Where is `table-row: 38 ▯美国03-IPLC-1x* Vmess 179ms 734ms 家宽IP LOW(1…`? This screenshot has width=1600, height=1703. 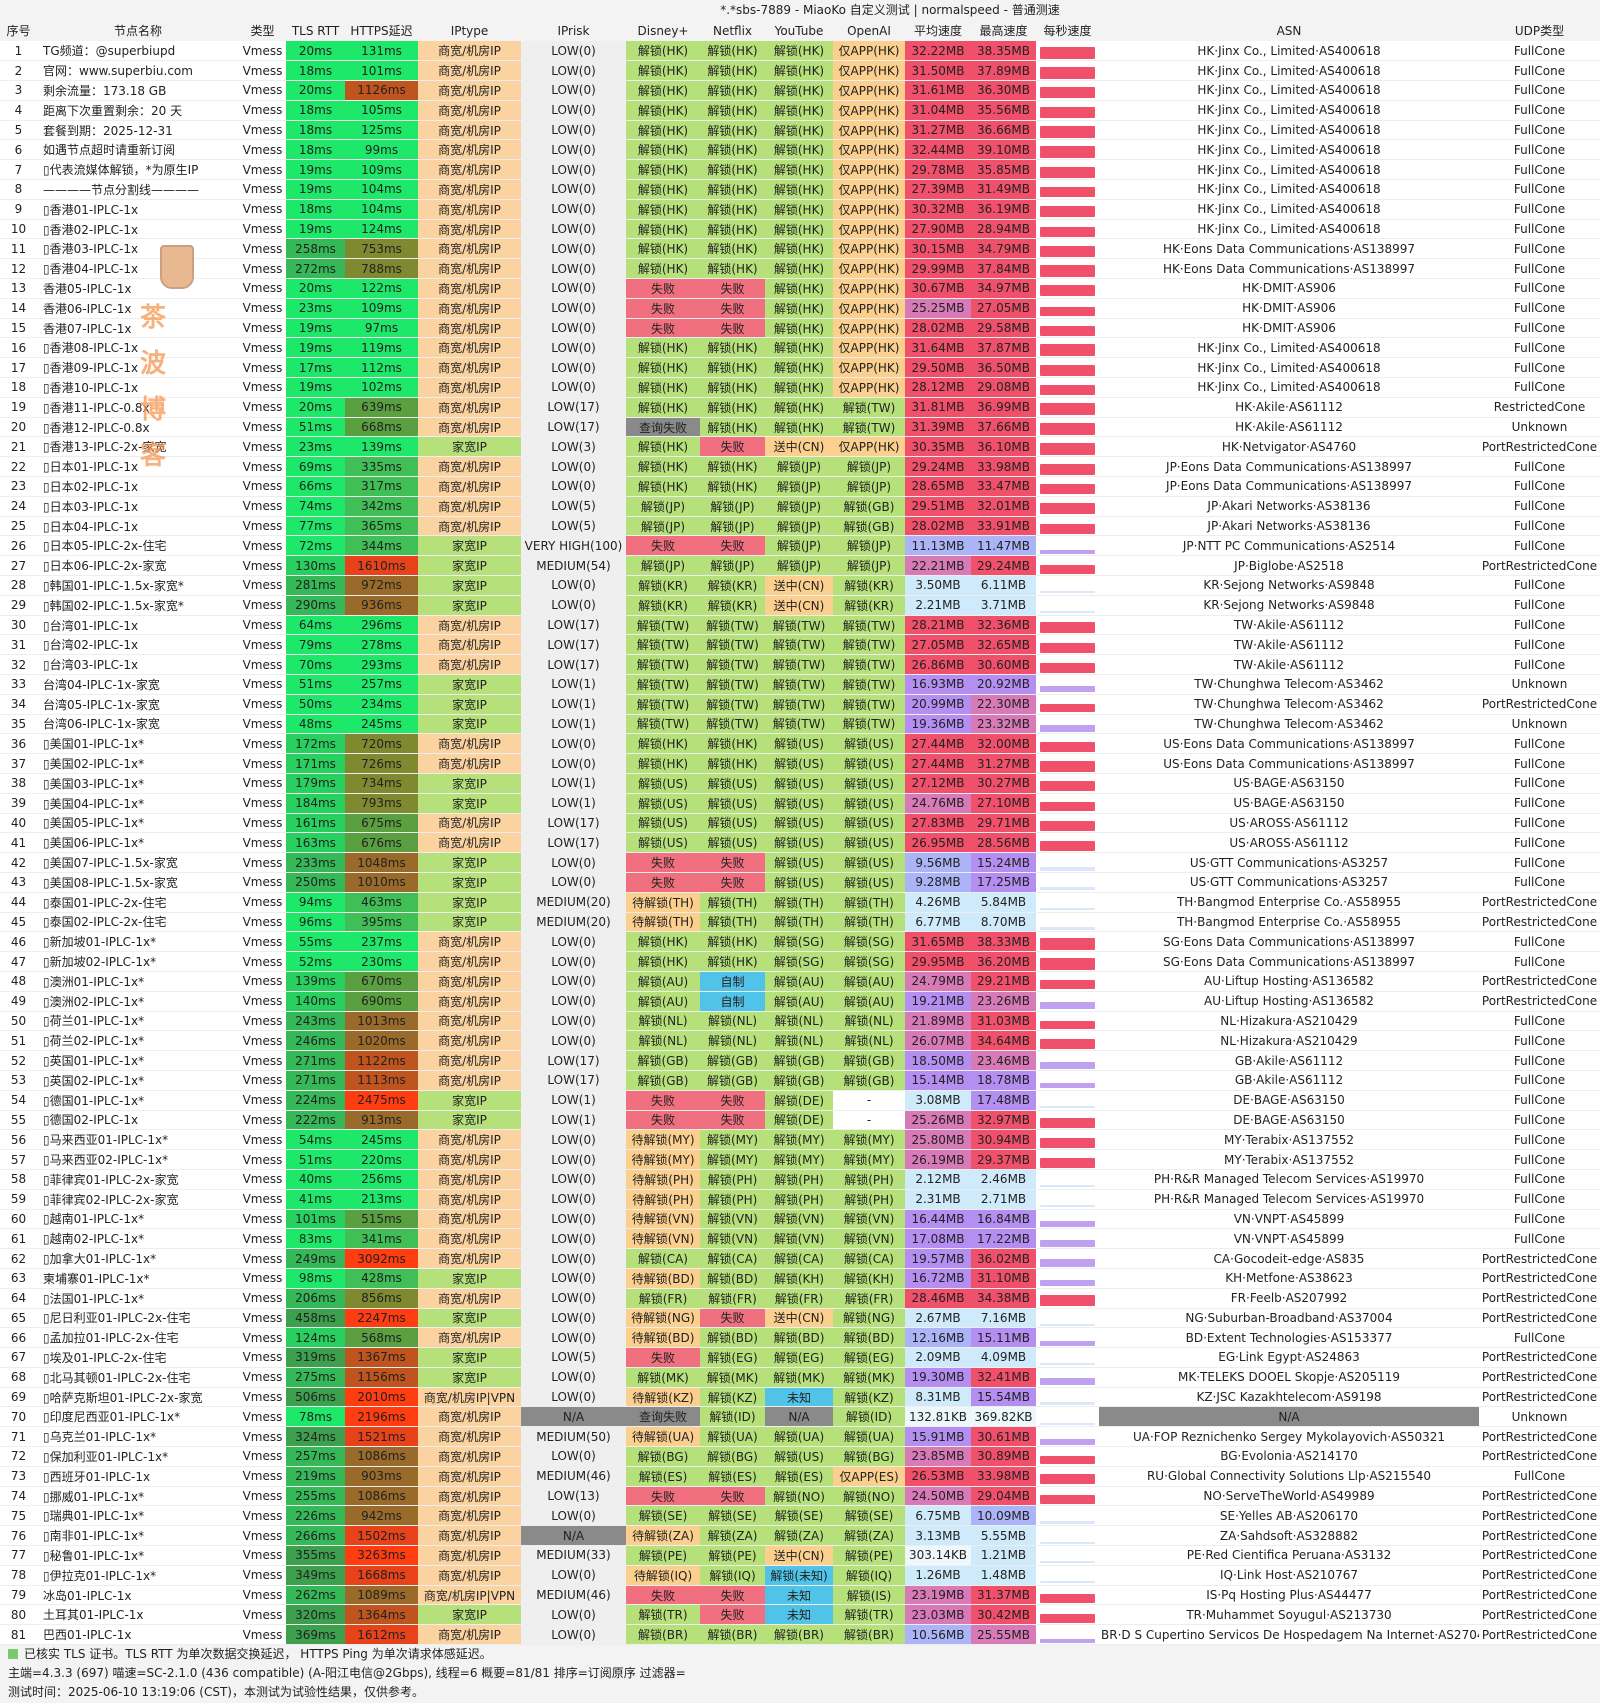 table-row: 38 ▯美国03-IPLC-1x* Vmess 179ms 734ms 家宽IP LOW(1… is located at coordinates (800, 783).